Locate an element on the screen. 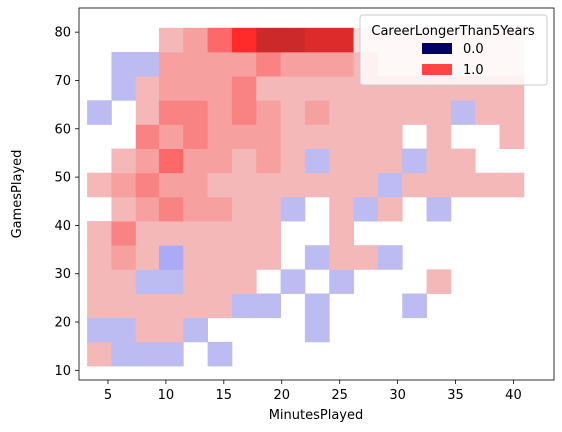  x-axis-ticks: 5 10 15 20 25 30 35 40 is located at coordinates (313, 391).